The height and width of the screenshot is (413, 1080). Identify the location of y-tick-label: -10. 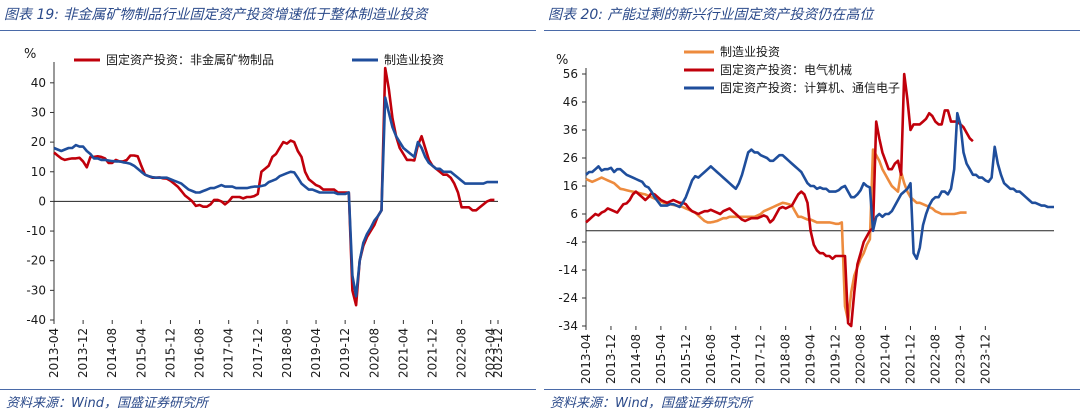
(36, 231).